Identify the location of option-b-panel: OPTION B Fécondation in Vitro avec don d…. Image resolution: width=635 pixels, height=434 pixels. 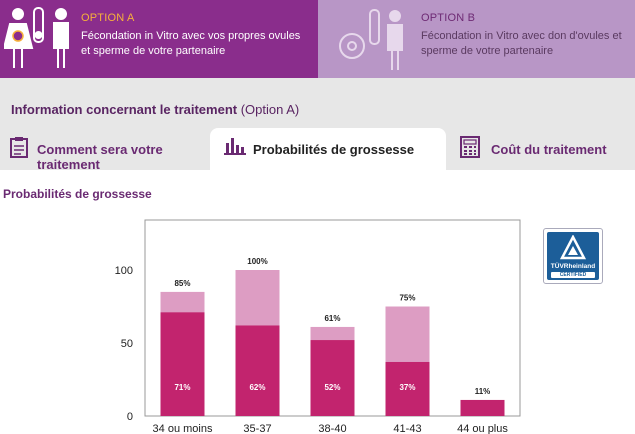
(476, 39).